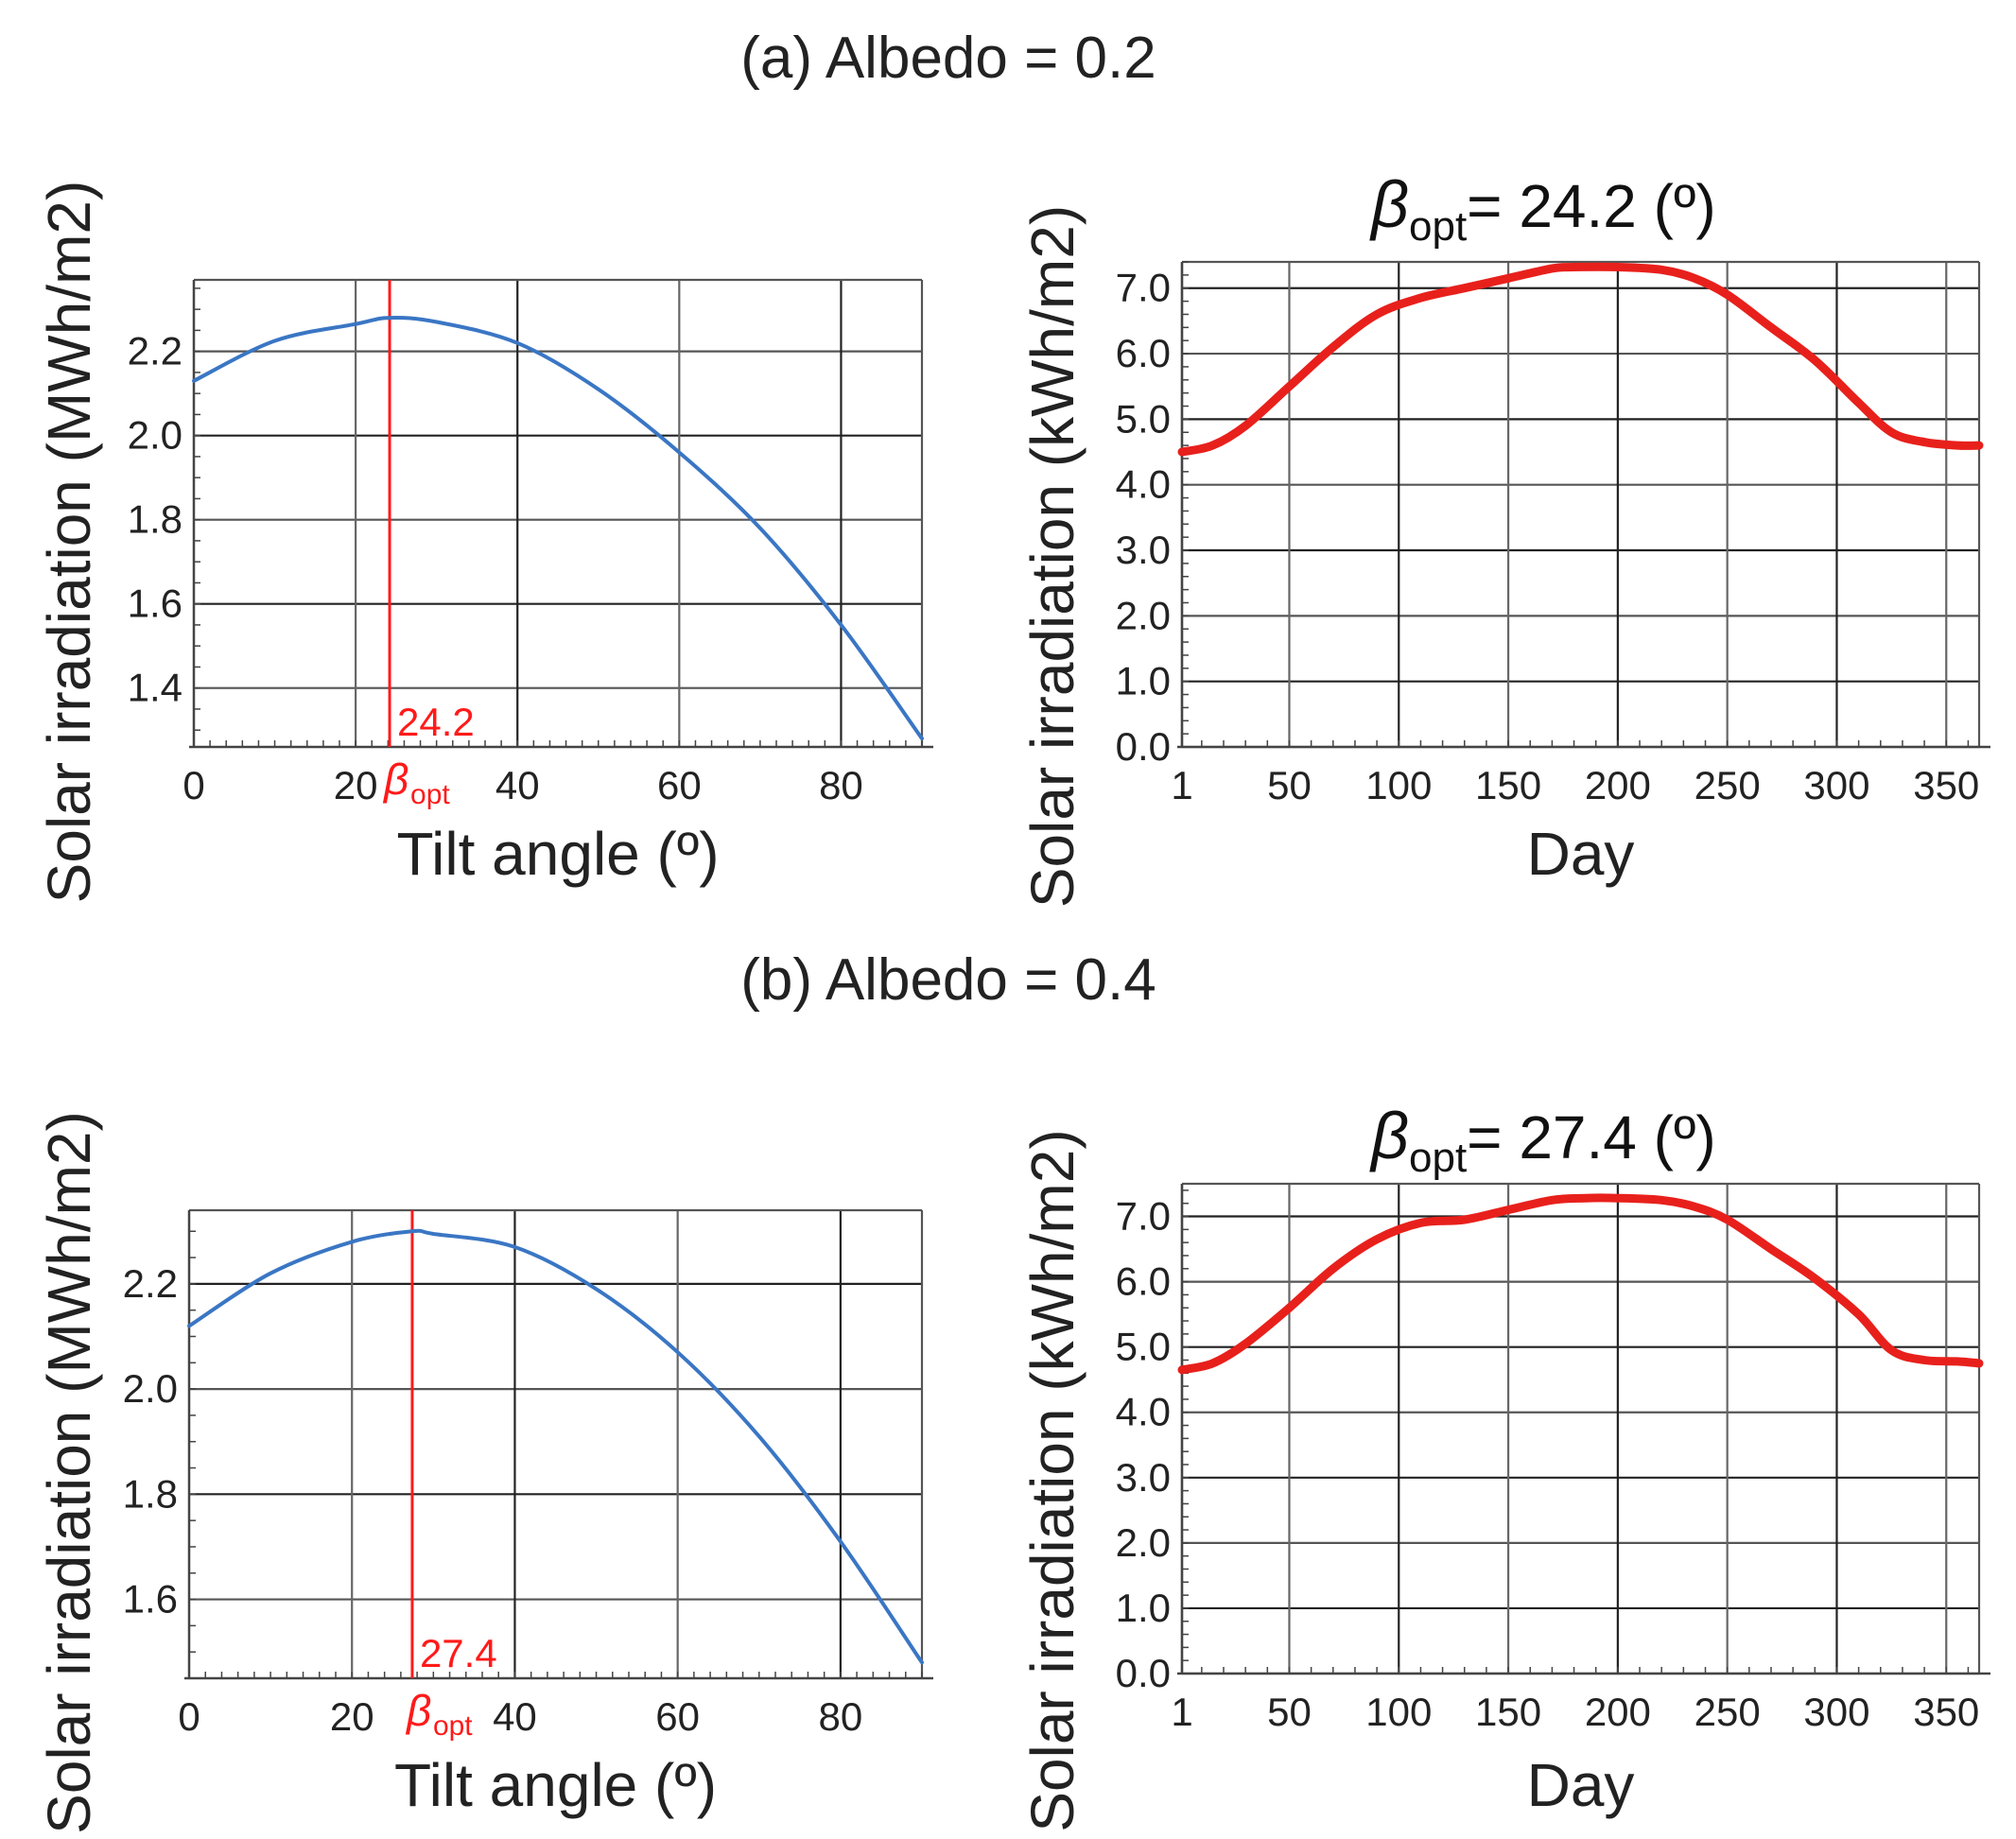  What do you see at coordinates (436, 722) in the screenshot?
I see `optimum-value-label: 24.2` at bounding box center [436, 722].